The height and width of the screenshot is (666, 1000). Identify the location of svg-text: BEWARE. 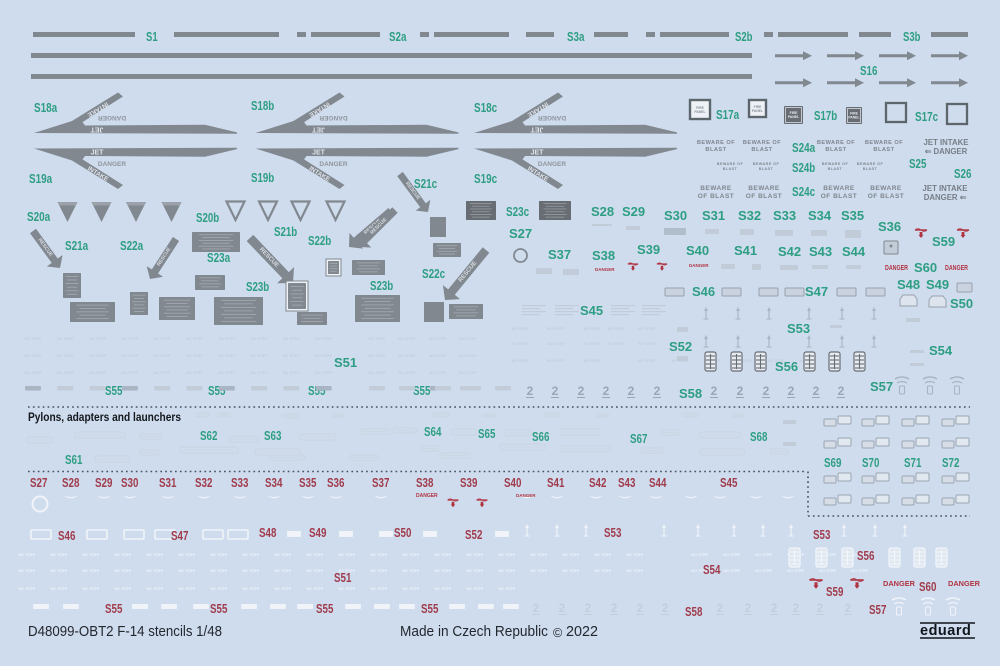
(764, 188).